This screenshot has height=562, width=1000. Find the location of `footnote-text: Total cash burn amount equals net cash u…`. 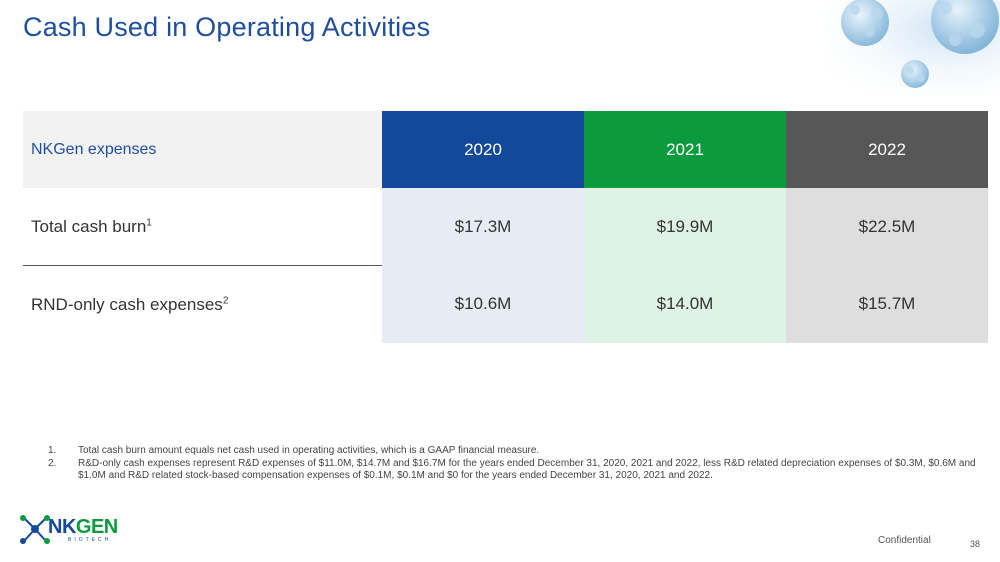

footnote-text: Total cash burn amount equals net cash u… is located at coordinates (309, 450).